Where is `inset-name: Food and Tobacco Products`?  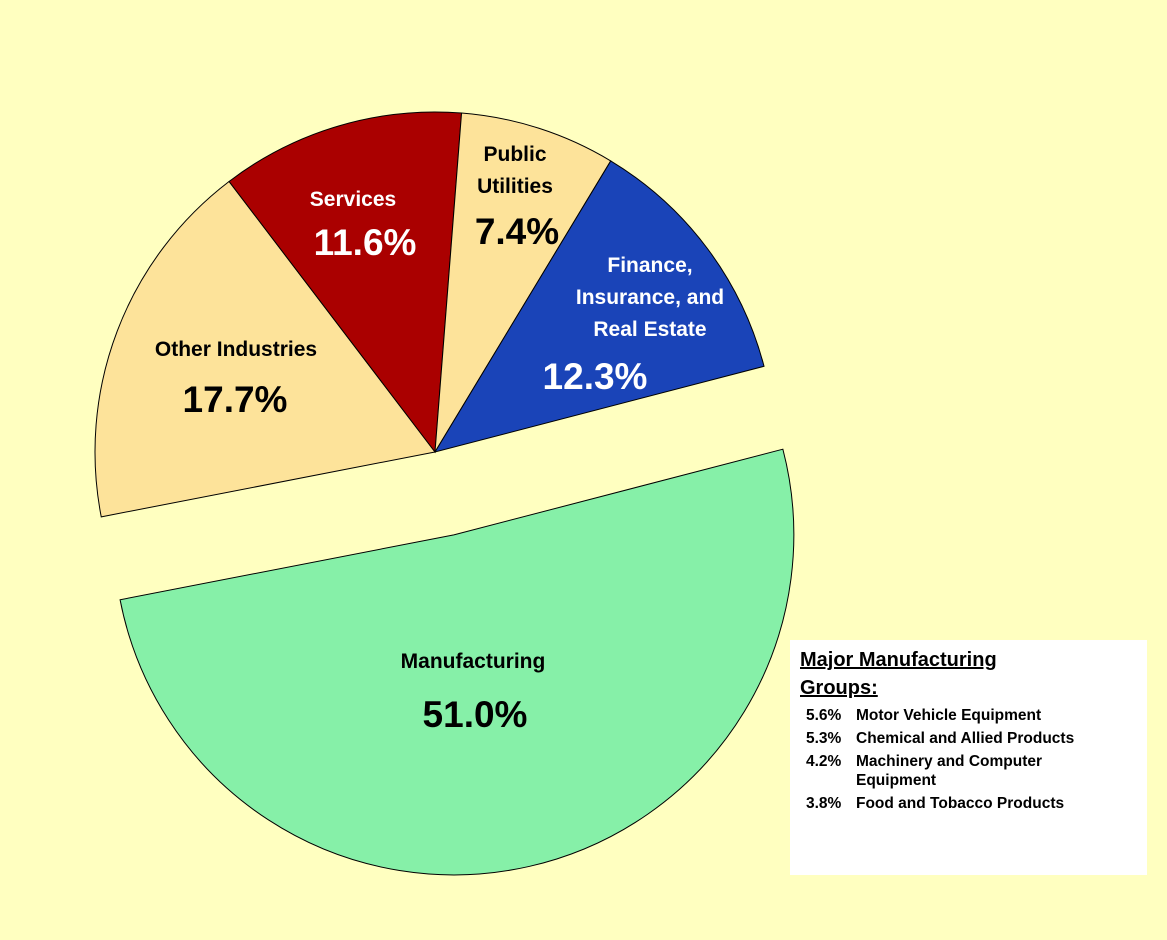 inset-name: Food and Tobacco Products is located at coordinates (960, 803).